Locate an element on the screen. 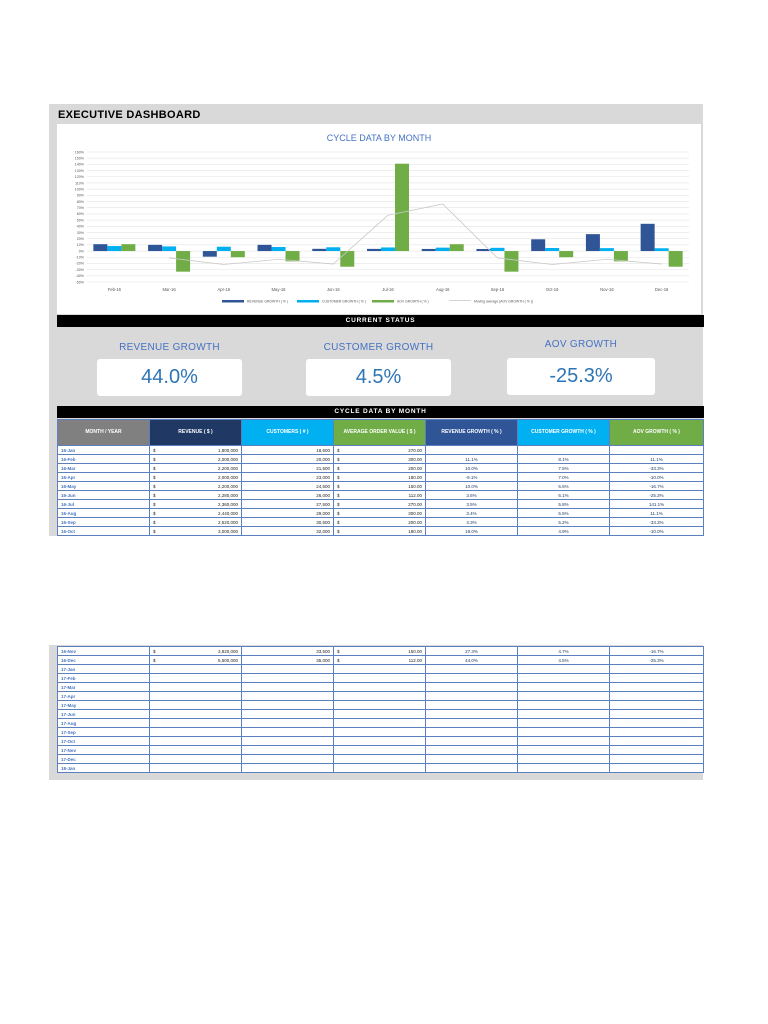 The width and height of the screenshot is (768, 1024). aov-value: 180.00 is located at coordinates (415, 477).